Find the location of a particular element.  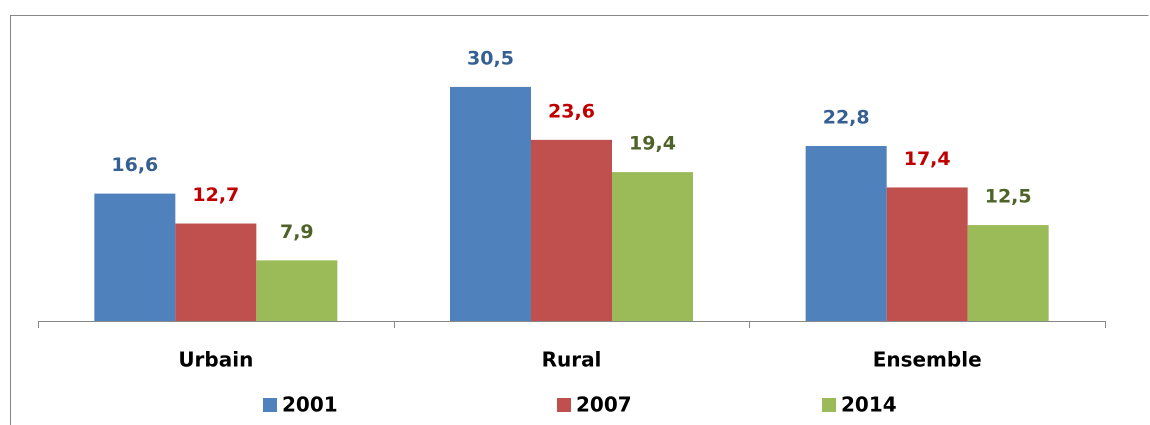

x-tick-label: Rural is located at coordinates (572, 360).